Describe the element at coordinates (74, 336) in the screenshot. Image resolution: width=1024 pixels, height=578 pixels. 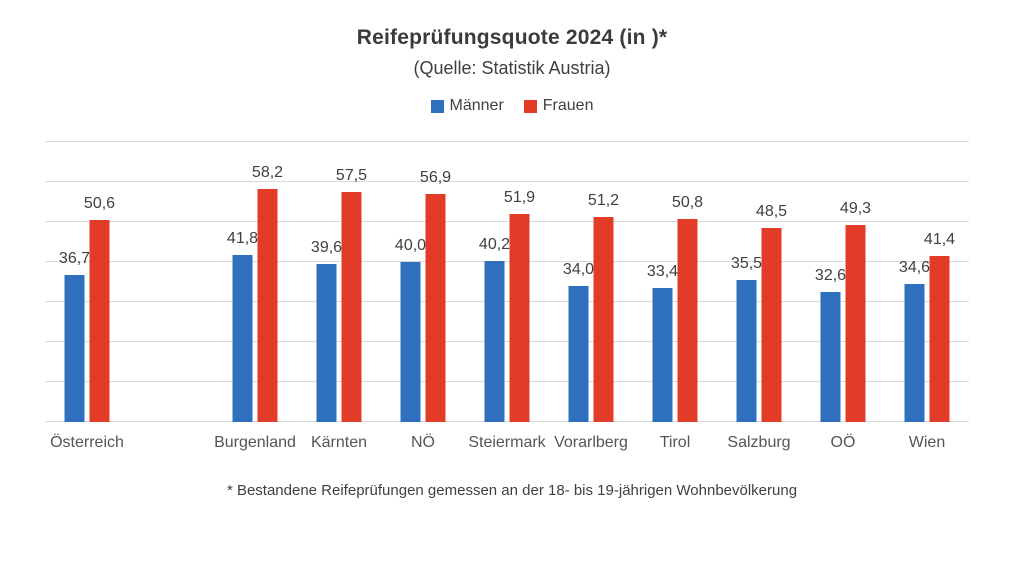
I see `bar-maenner: 36,7` at that location.